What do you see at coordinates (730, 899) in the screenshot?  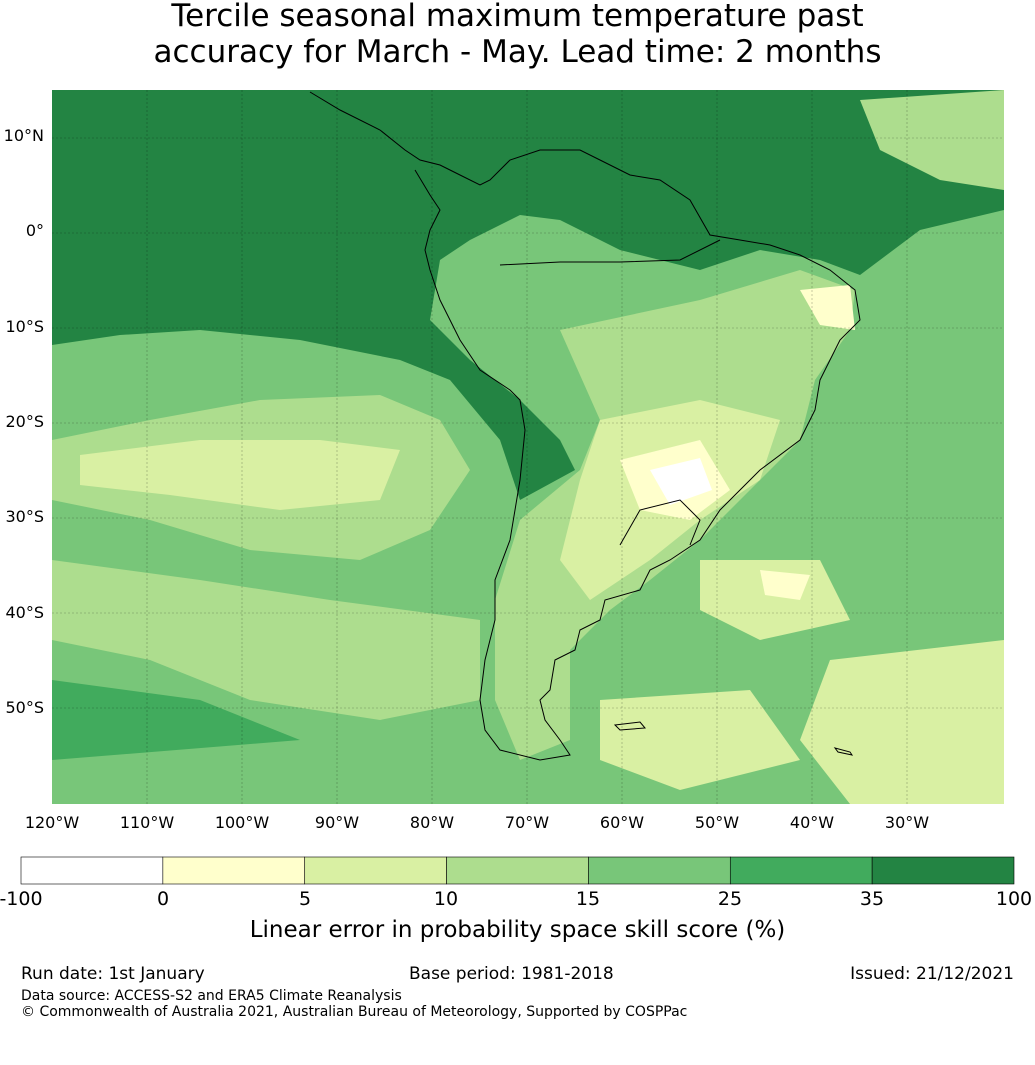 I see `colorbar-tick-label: 25` at bounding box center [730, 899].